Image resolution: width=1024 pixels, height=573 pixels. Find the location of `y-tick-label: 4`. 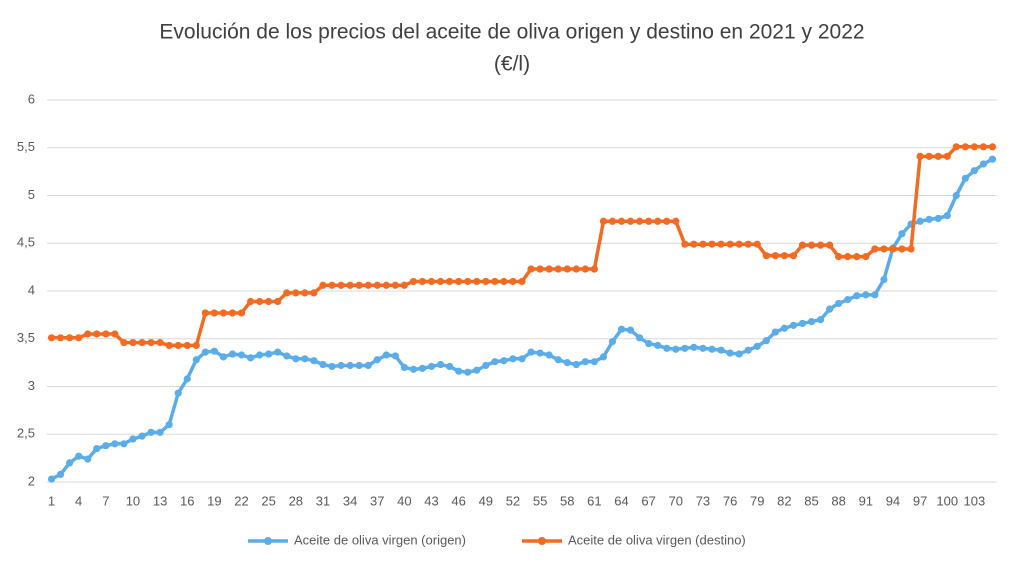

y-tick-label: 4 is located at coordinates (31, 289).